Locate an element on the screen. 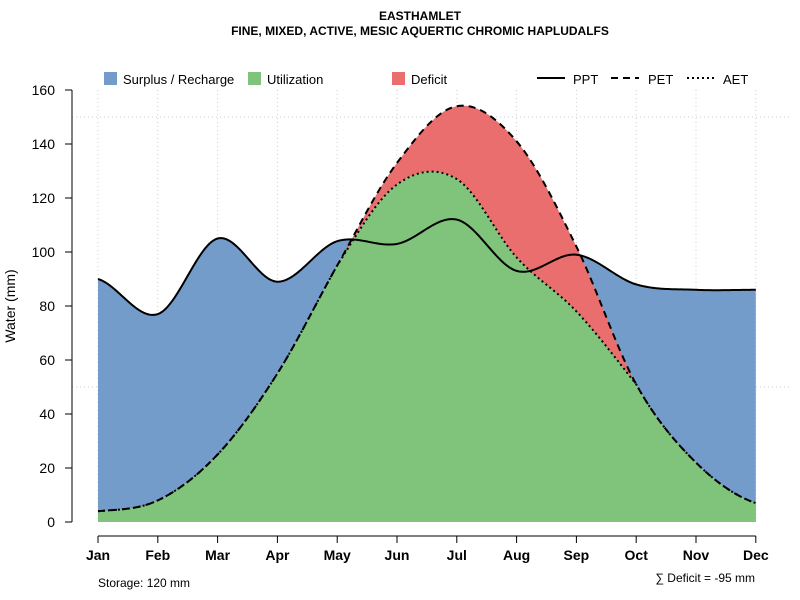 This screenshot has height=600, width=800. x-tick-label: Oct is located at coordinates (637, 555).